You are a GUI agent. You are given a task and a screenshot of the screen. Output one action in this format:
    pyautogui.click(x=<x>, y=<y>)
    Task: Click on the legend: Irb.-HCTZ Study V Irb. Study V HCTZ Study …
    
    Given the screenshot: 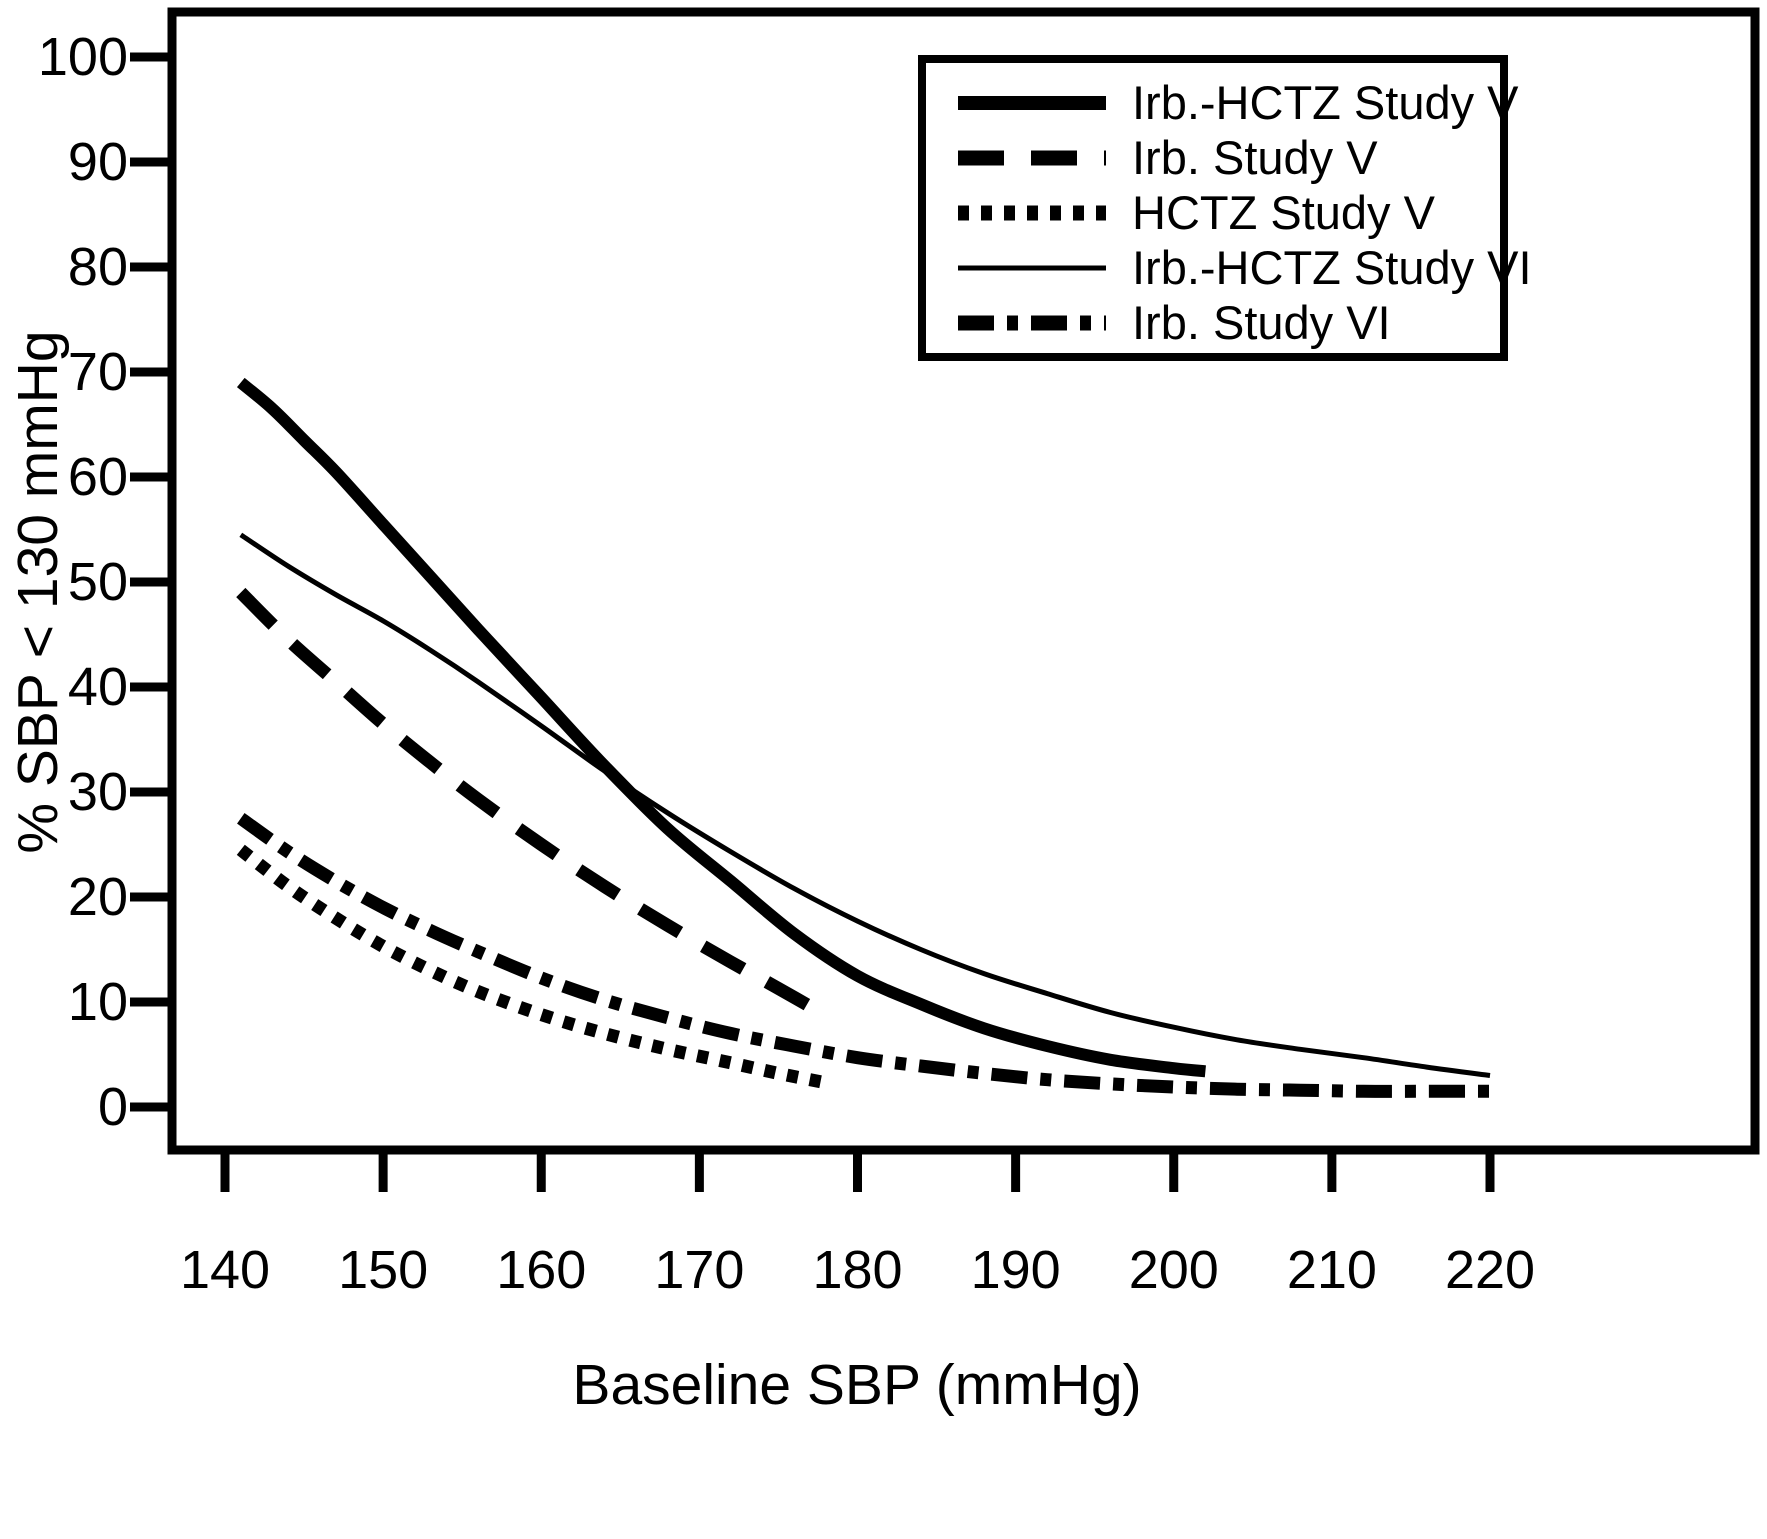 What is the action you would take?
    pyautogui.click(x=1225, y=208)
    